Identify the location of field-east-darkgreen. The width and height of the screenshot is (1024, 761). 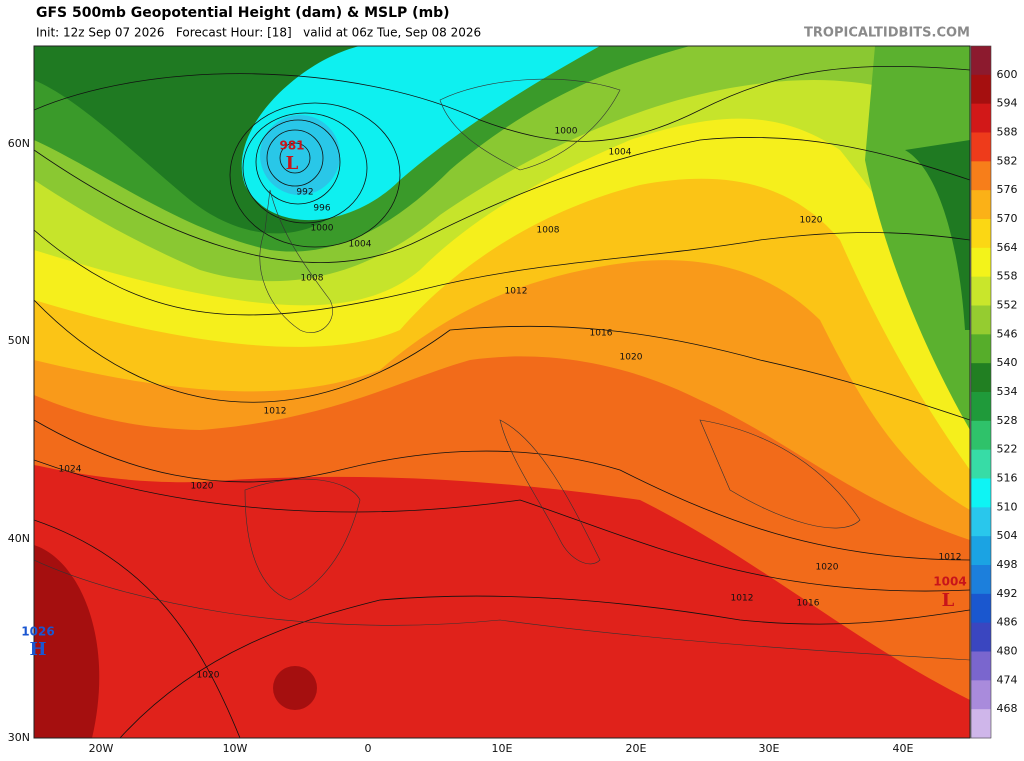
(937, 235).